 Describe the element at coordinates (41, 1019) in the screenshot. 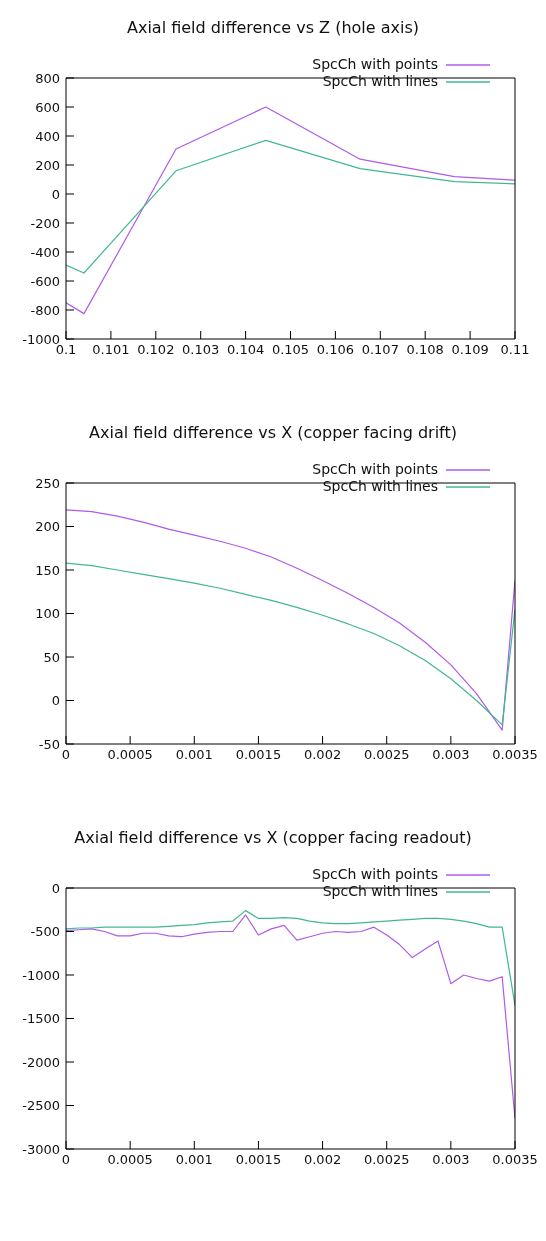

I see `y-tick-label: -1500` at that location.